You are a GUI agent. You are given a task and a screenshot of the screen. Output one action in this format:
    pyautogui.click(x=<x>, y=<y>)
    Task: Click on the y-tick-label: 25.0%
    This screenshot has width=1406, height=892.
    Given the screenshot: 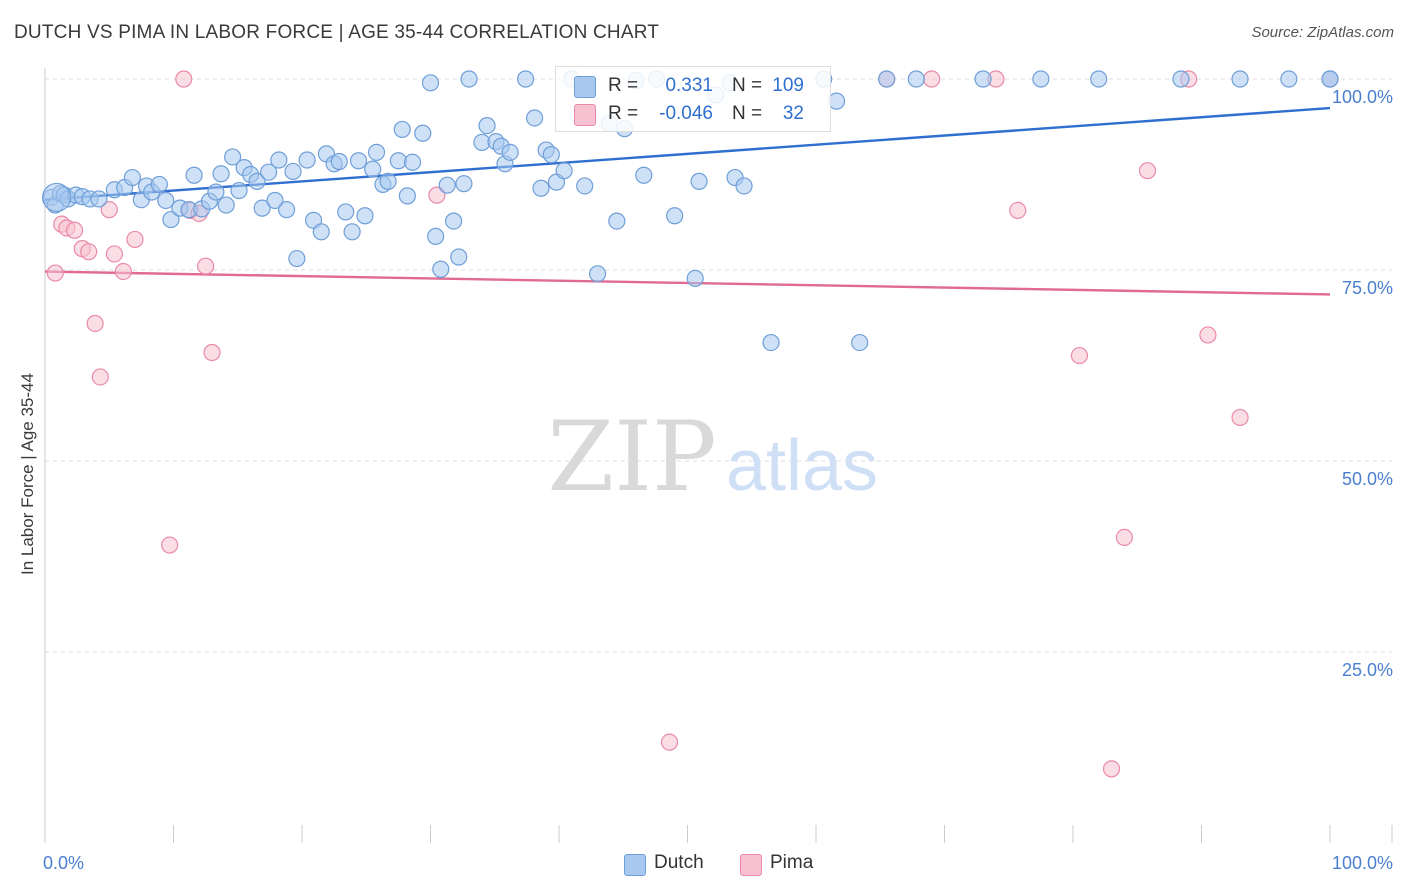 What is the action you would take?
    pyautogui.click(x=1367, y=670)
    